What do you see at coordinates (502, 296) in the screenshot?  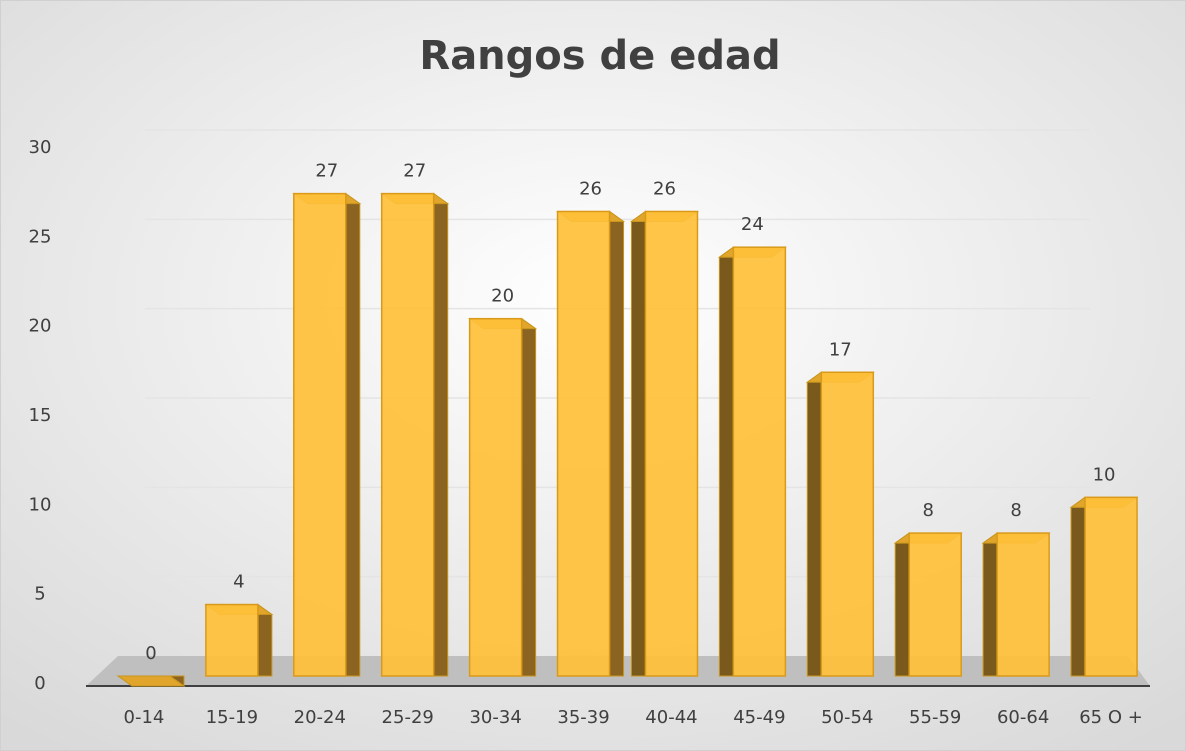 I see `data-label: 20` at bounding box center [502, 296].